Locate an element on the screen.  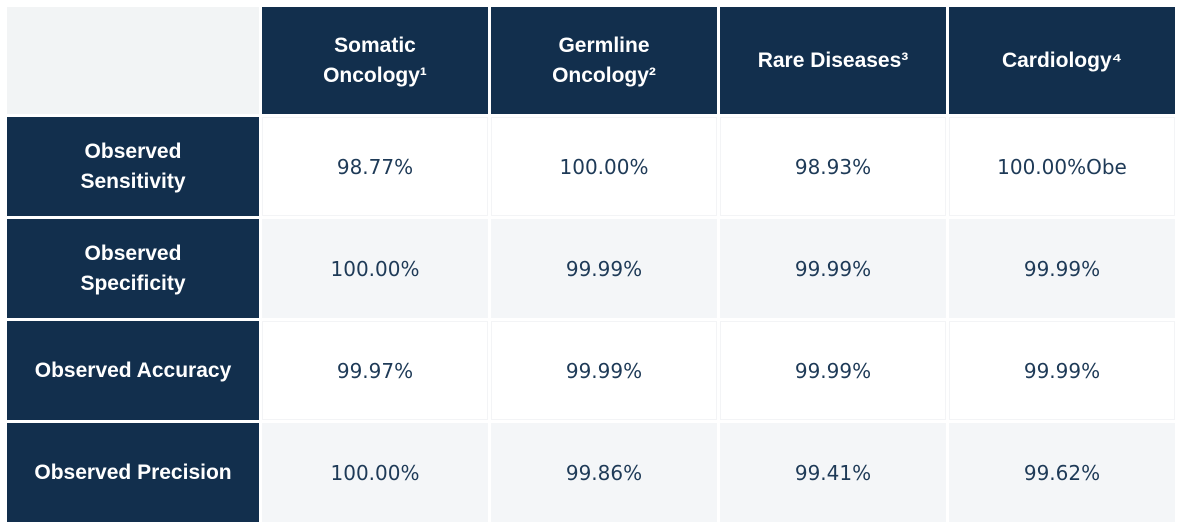
row-header-observed-specificity: Observed Specificity is located at coordinates (133, 268).